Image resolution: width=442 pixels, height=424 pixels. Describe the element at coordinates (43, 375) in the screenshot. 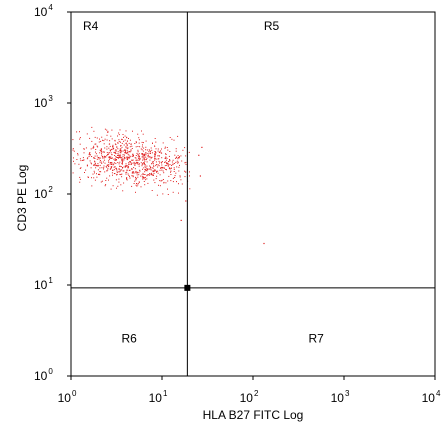

I see `y-tick-label: 100` at that location.